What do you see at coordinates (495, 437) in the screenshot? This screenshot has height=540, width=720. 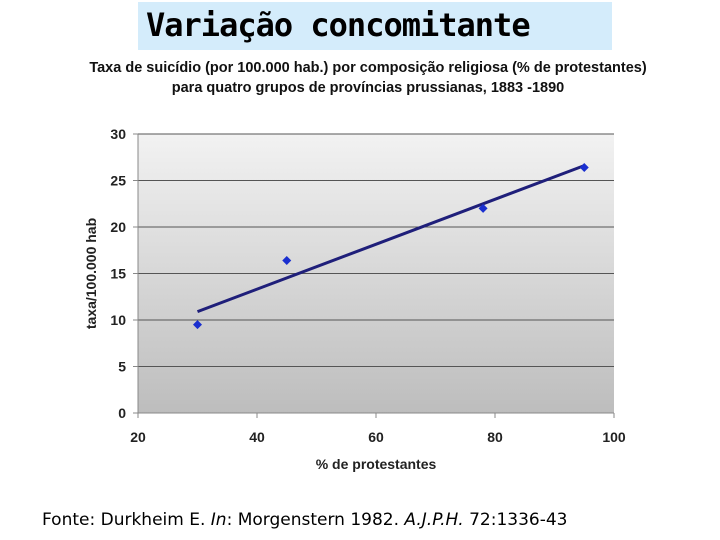 I see `x-tick-label: 80` at bounding box center [495, 437].